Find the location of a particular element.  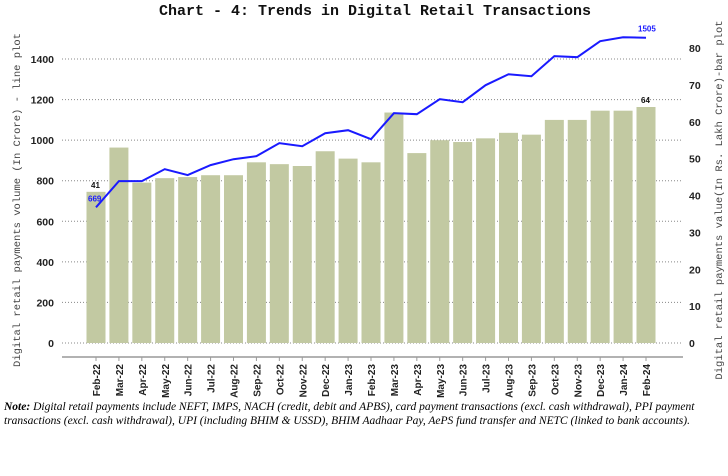

left-tick-label: 1000 is located at coordinates (43, 141).